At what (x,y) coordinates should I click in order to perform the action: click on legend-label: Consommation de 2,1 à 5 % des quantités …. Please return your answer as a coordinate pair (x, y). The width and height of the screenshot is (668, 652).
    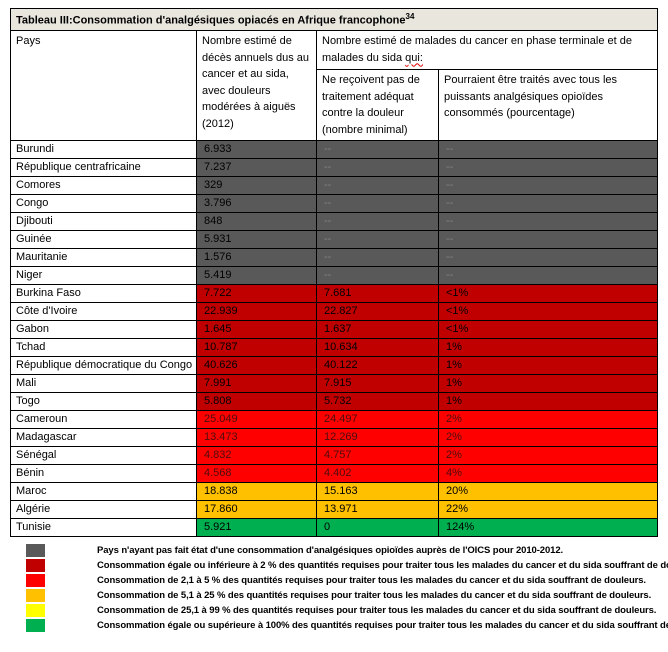
    Looking at the image, I should click on (371, 580).